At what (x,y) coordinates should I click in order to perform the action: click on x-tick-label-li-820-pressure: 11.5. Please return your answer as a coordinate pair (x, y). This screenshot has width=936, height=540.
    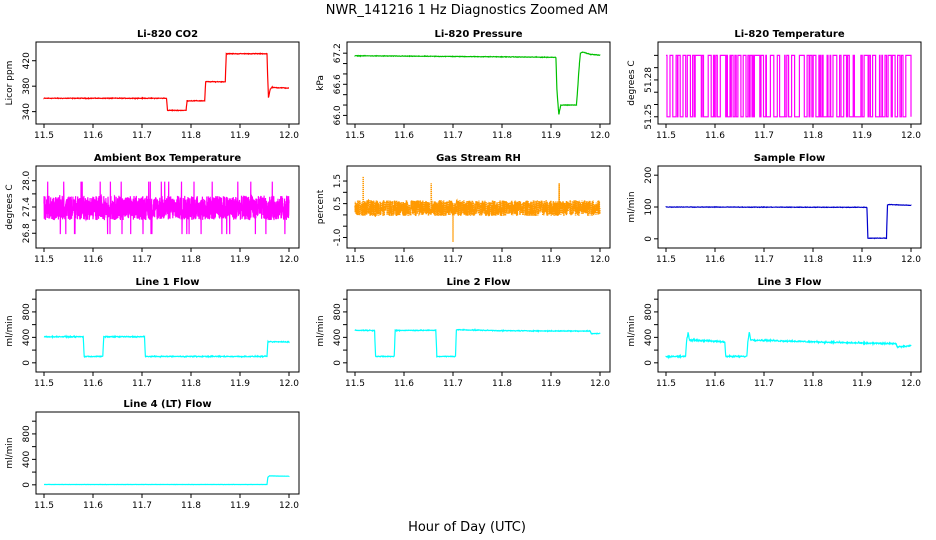
    Looking at the image, I should click on (355, 136).